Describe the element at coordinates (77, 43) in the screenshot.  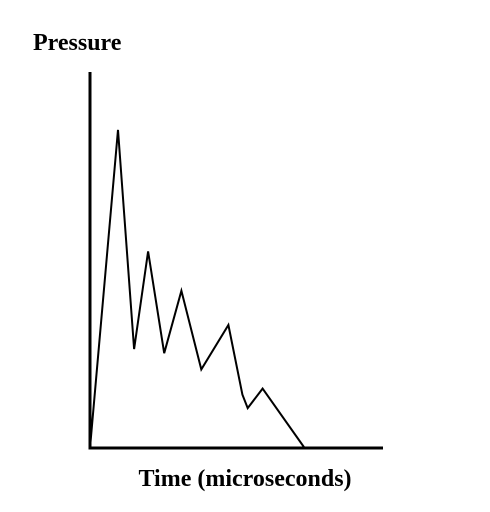
I see `y-axis-label: Pressure` at that location.